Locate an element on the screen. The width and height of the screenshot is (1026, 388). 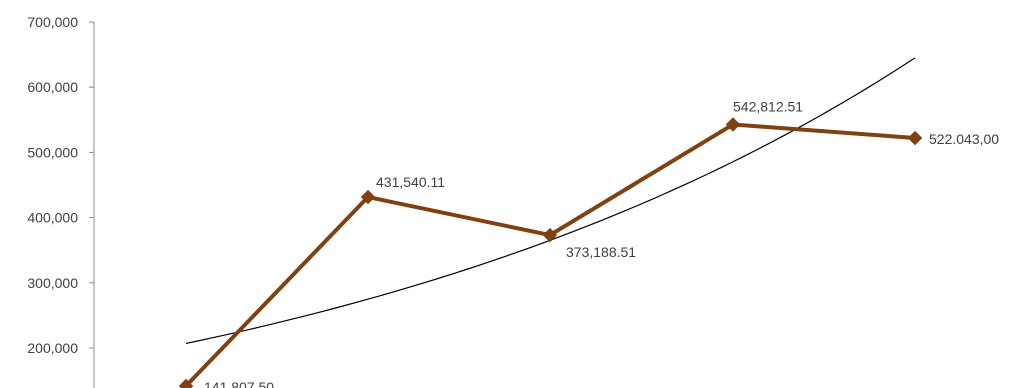
y-tick-label: 700,000 is located at coordinates (52, 22).